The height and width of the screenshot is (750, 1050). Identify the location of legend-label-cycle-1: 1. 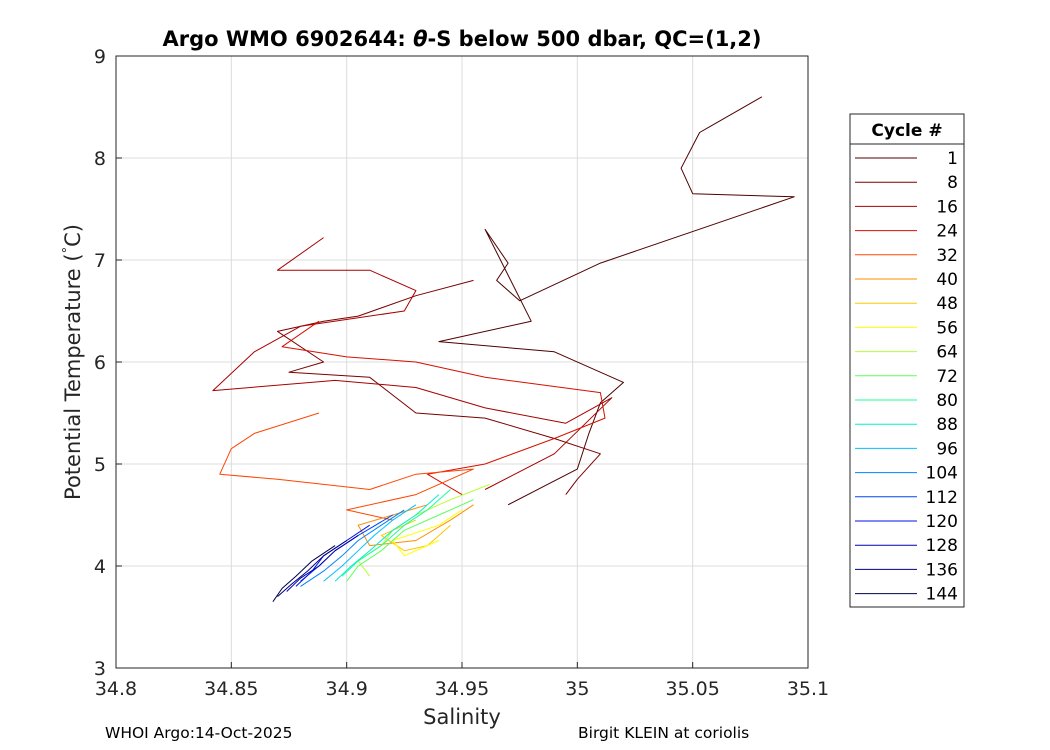
(952, 159).